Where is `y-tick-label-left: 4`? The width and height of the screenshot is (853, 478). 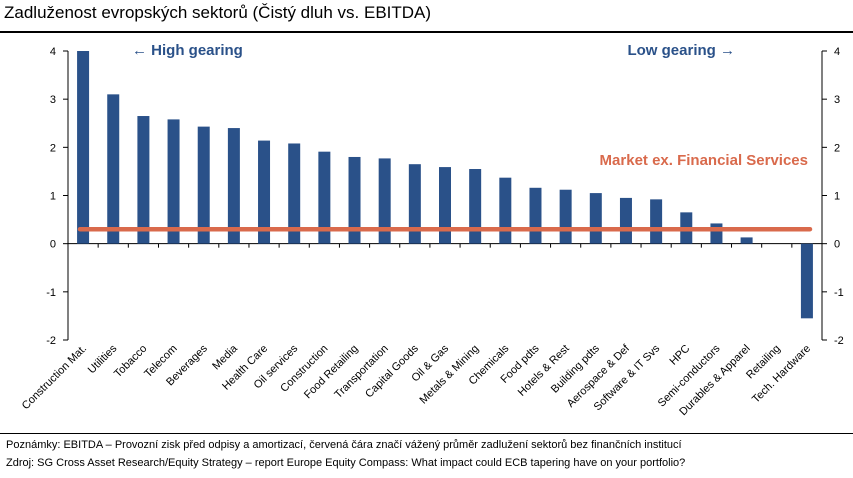 y-tick-label-left: 4 is located at coordinates (53, 52).